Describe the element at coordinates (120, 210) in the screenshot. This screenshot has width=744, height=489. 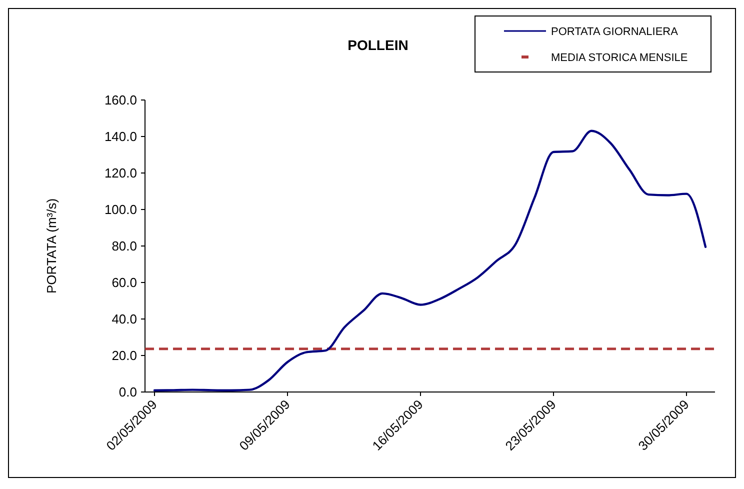
I see `y-tick-label: 100.0` at that location.